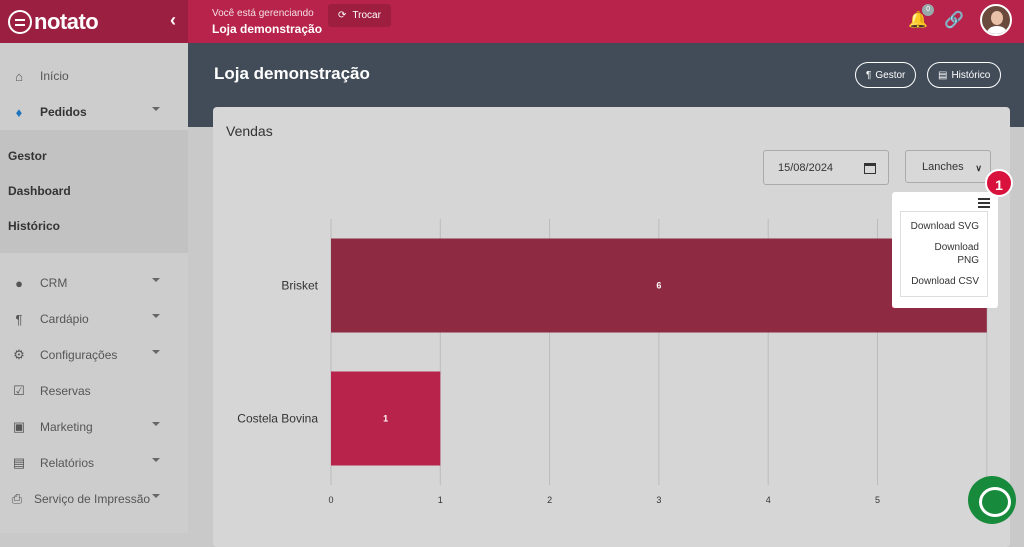 The width and height of the screenshot is (1024, 547). What do you see at coordinates (19, 112) in the screenshot?
I see `bell-icon: ♦` at bounding box center [19, 112].